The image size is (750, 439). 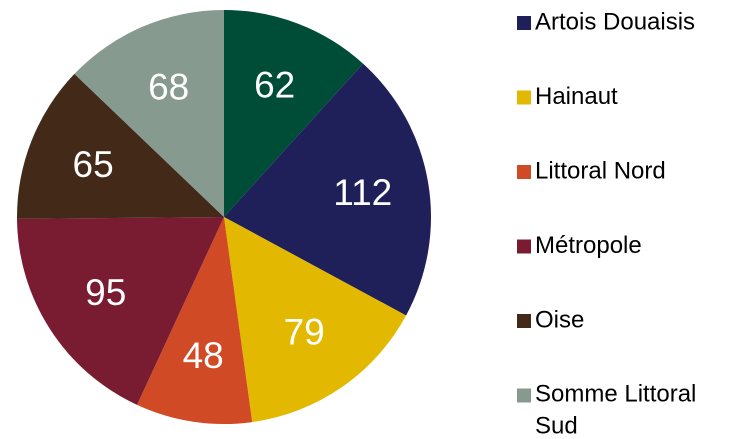 What do you see at coordinates (600, 170) in the screenshot?
I see `legend-label: Littoral Nord` at bounding box center [600, 170].